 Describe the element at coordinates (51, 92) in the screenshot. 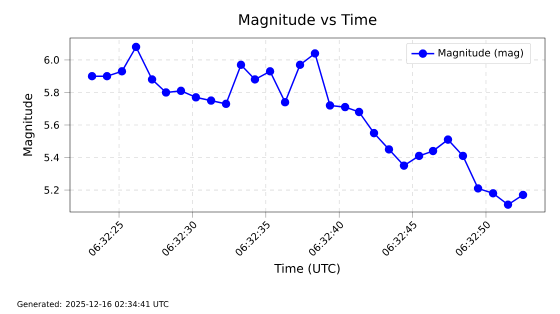

I see `y-tick-label: 5.8` at that location.